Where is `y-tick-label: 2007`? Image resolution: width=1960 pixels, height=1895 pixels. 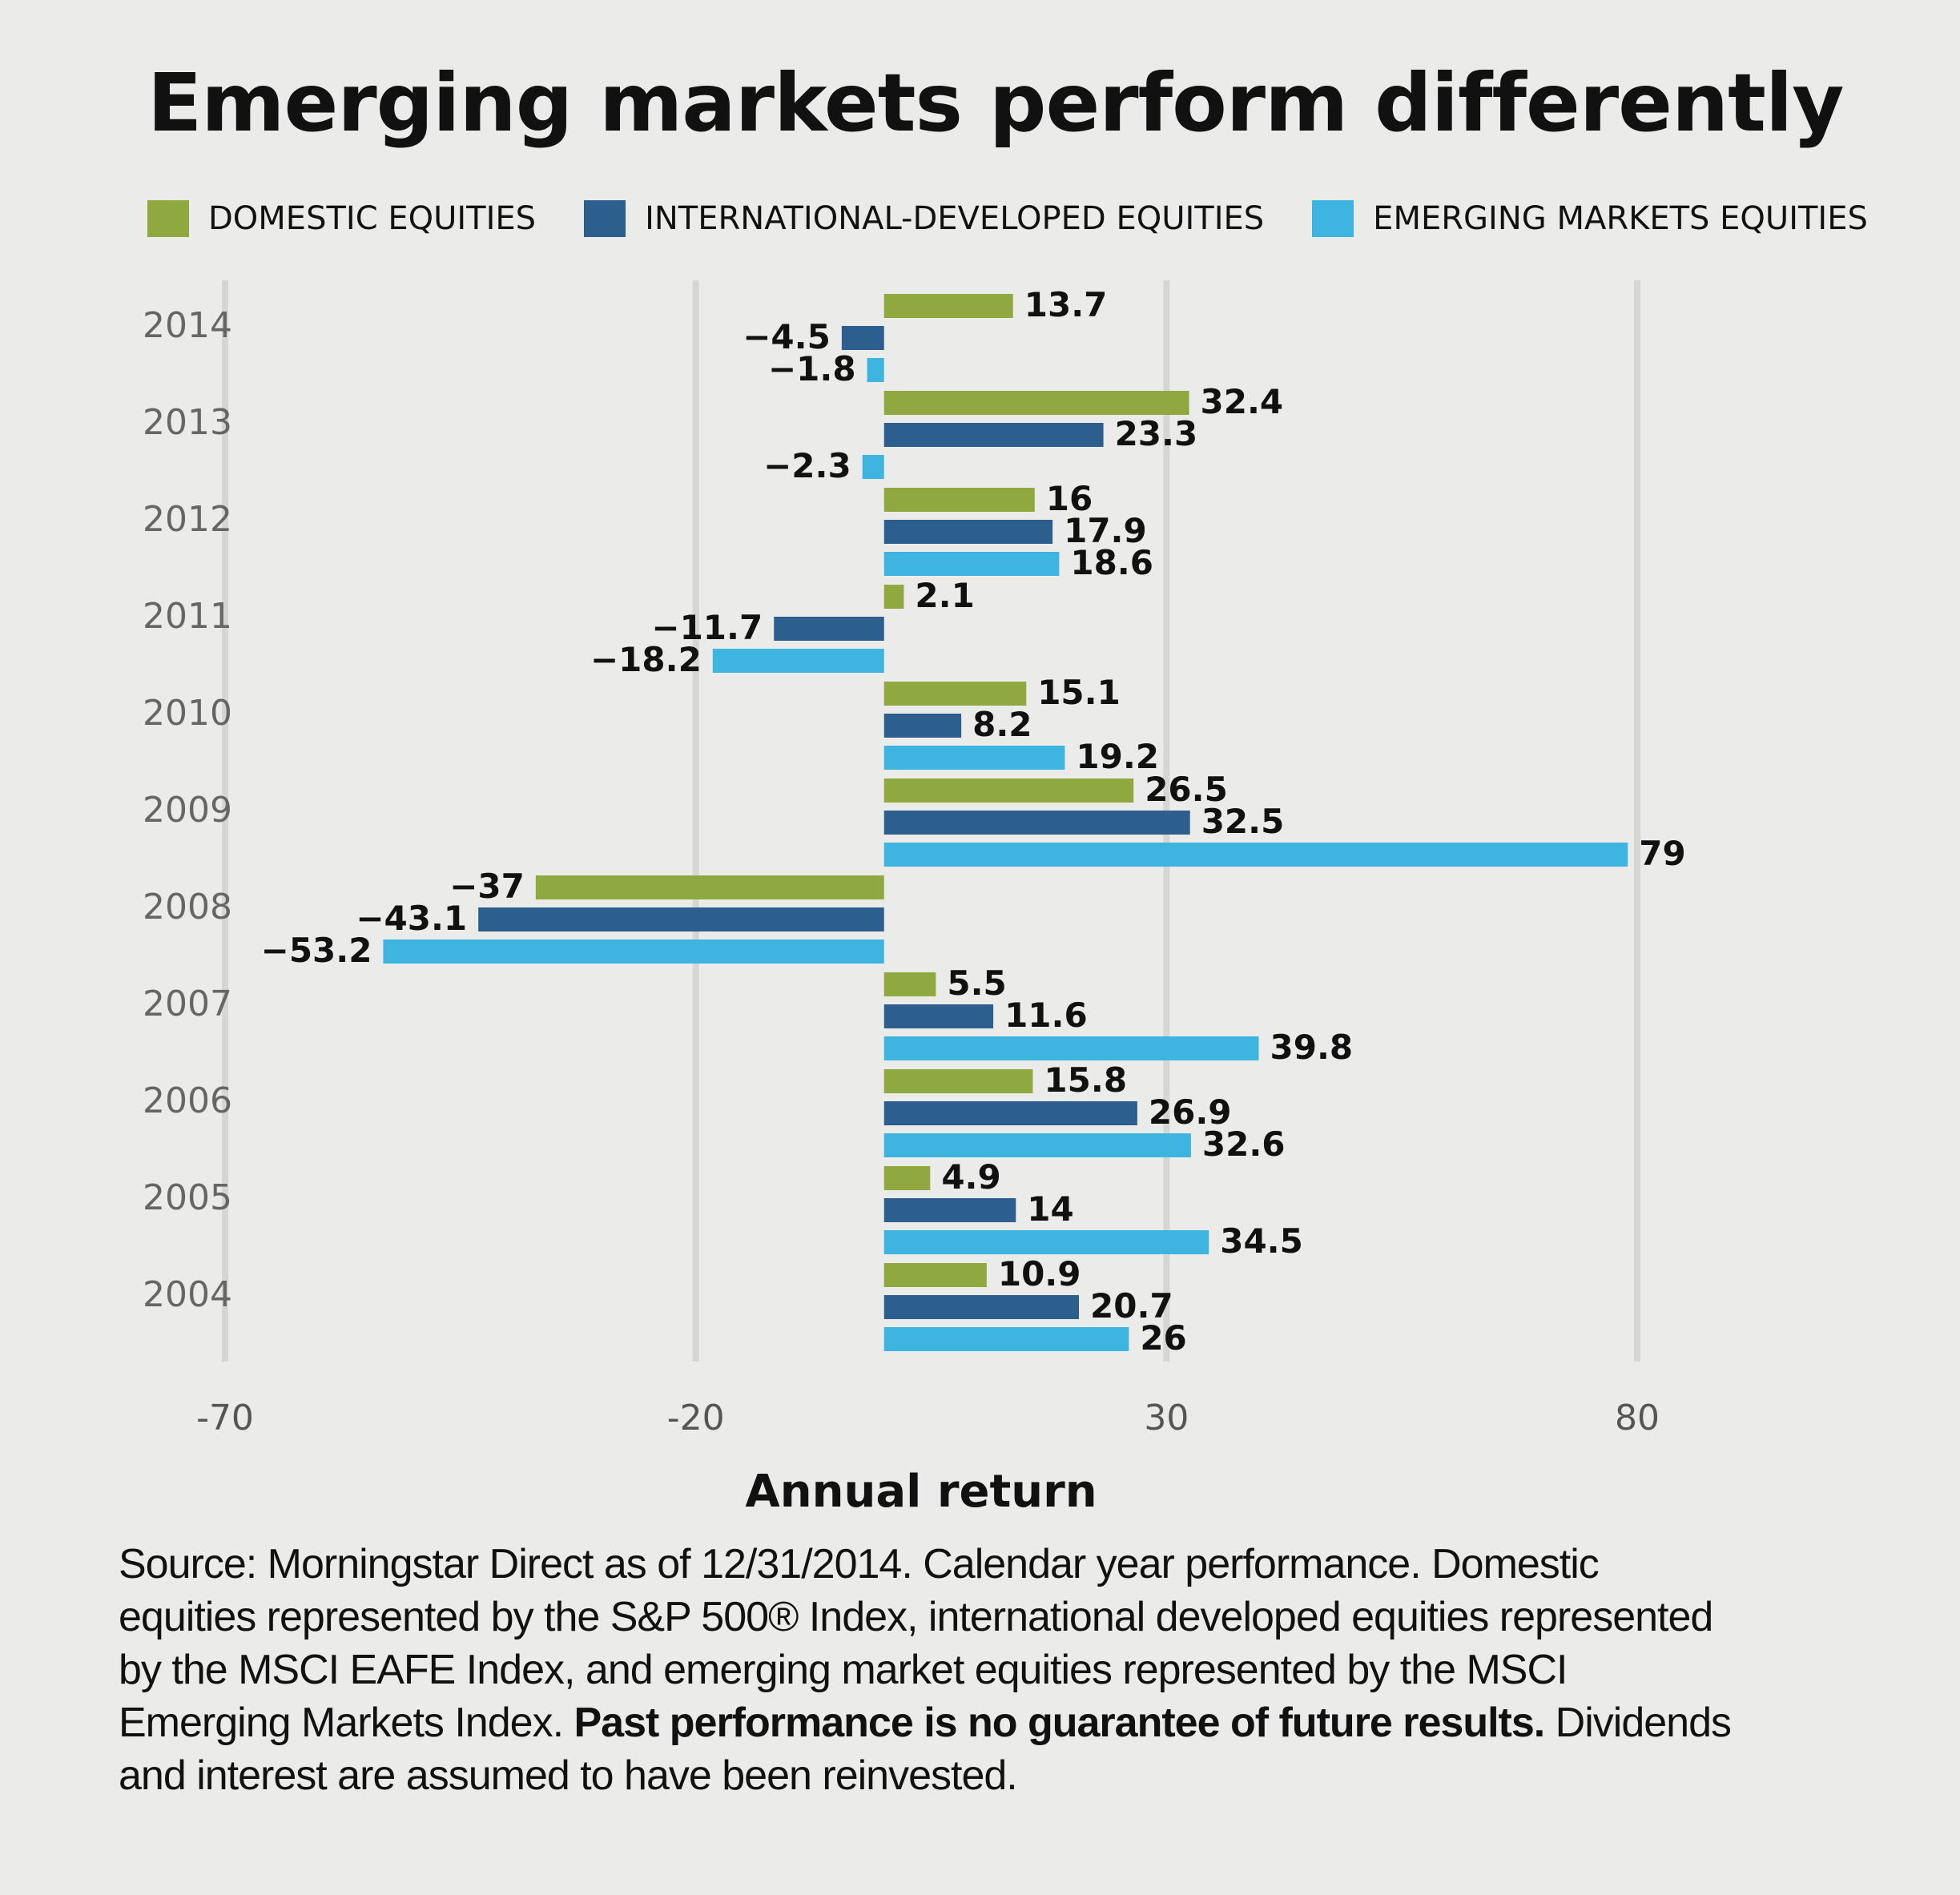
y-tick-label: 2007 is located at coordinates (187, 1004).